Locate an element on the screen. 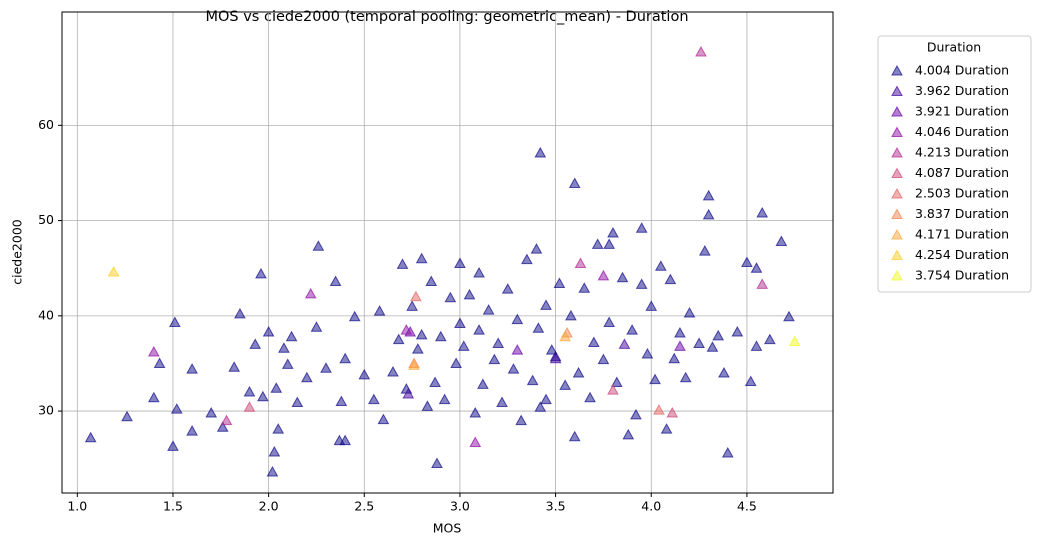 The height and width of the screenshot is (549, 1042). legend-label: 4.254 Duration is located at coordinates (962, 254).